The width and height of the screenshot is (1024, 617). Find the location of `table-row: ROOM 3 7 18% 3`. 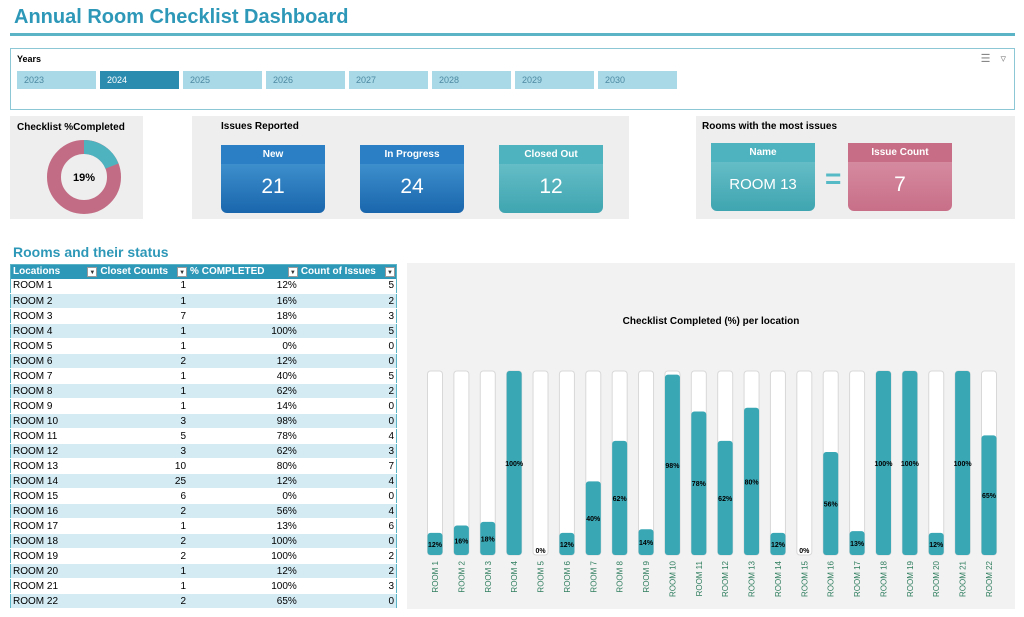

table-row: ROOM 3 7 18% 3 is located at coordinates (203, 316).